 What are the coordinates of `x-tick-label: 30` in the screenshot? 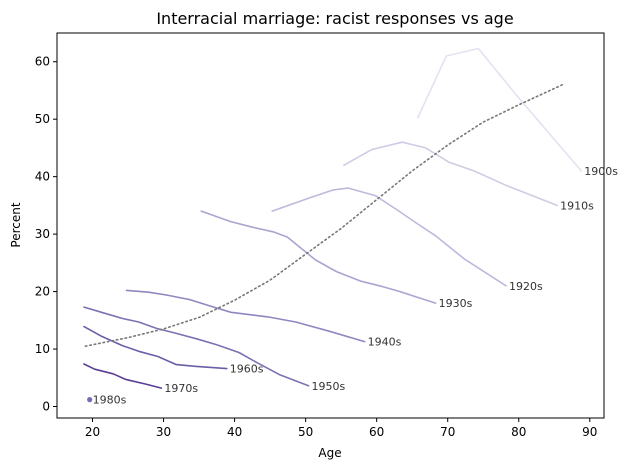 It's located at (163, 432).